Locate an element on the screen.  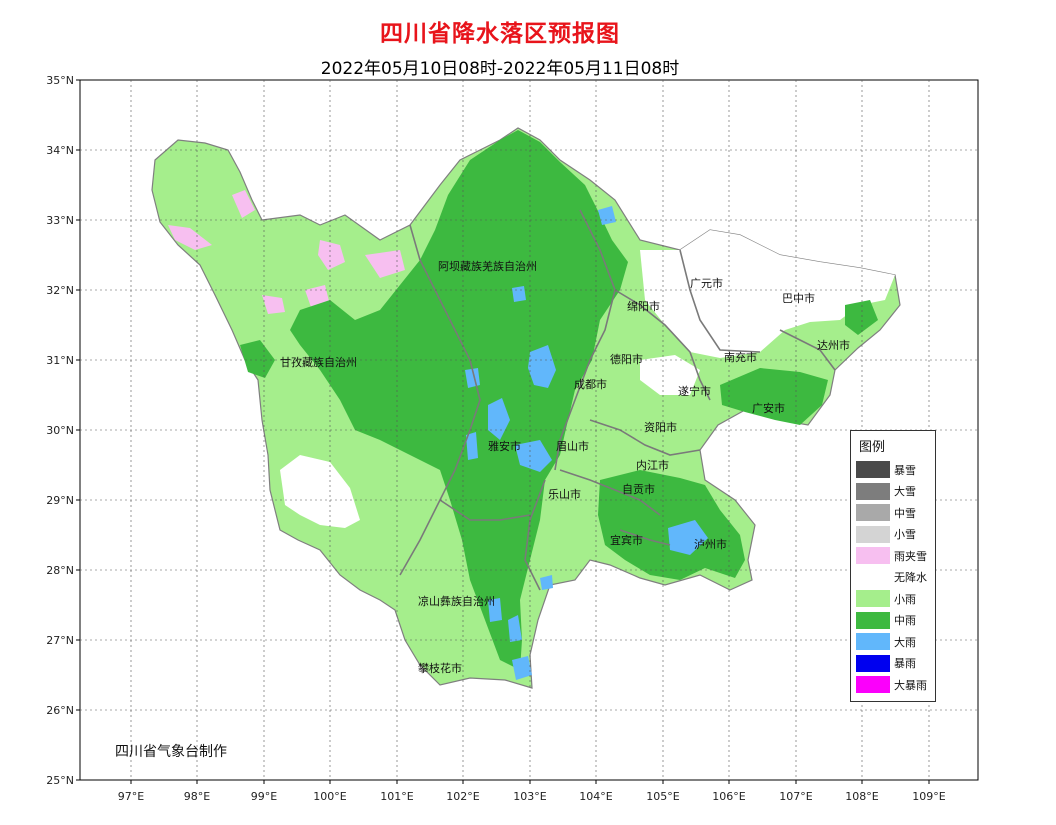
lat-label: 27°N is located at coordinates (60, 640).